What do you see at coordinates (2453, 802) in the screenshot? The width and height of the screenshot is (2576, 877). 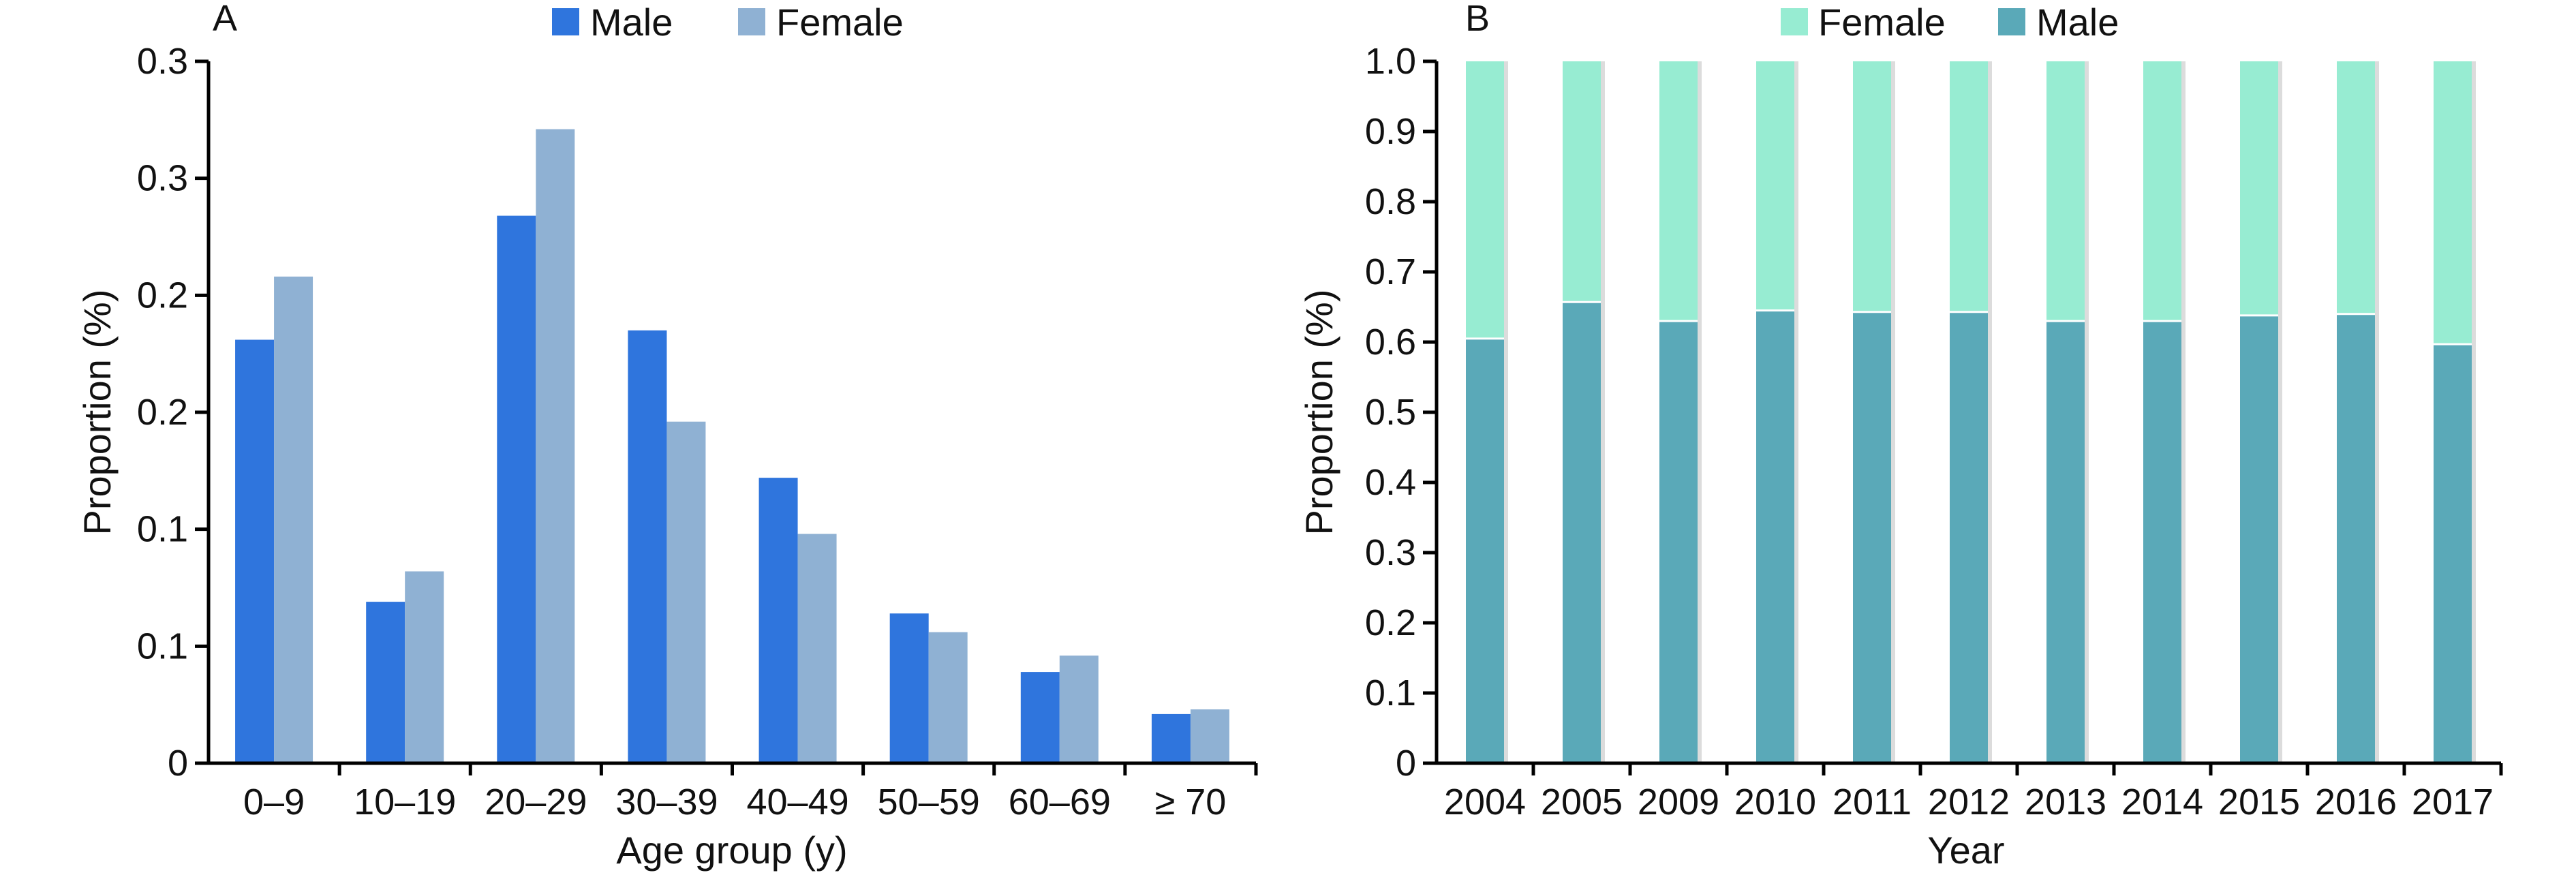 I see `panel-b-x-tick-label: 2017` at bounding box center [2453, 802].